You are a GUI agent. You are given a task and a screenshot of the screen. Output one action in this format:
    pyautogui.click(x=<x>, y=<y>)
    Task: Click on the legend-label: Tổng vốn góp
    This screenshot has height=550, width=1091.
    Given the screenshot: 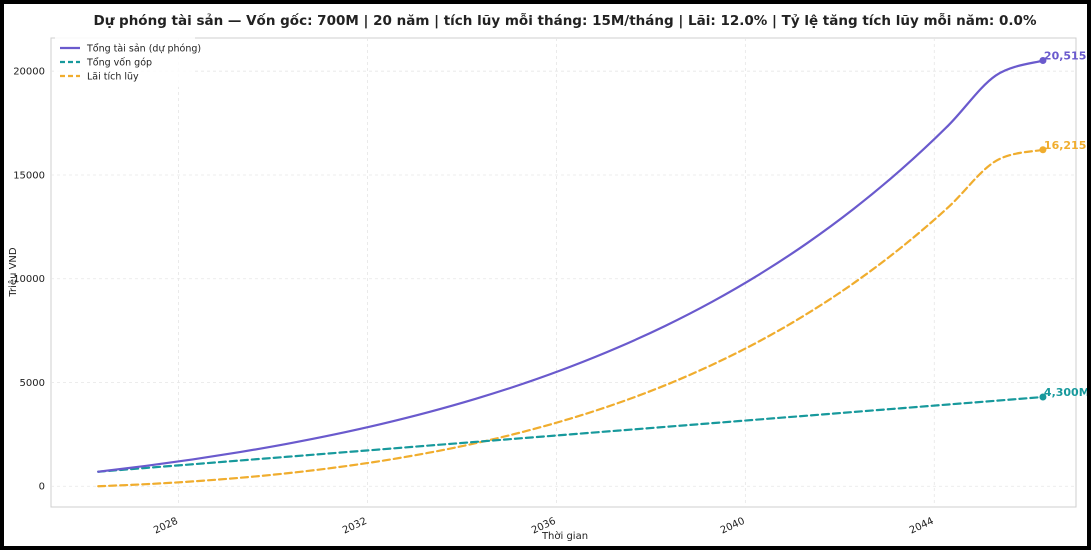 What is the action you would take?
    pyautogui.click(x=119, y=63)
    